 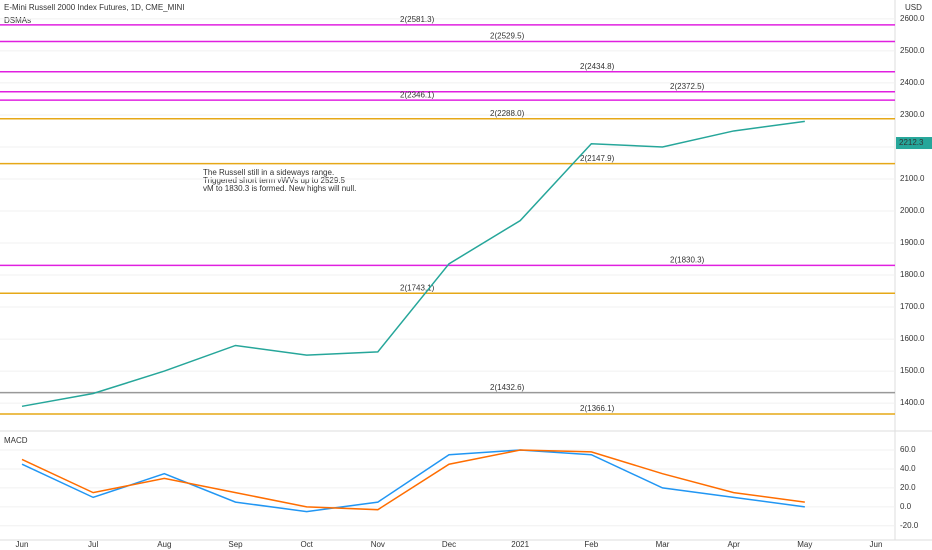 I want to click on x-tick-label: Aug, so click(x=164, y=544).